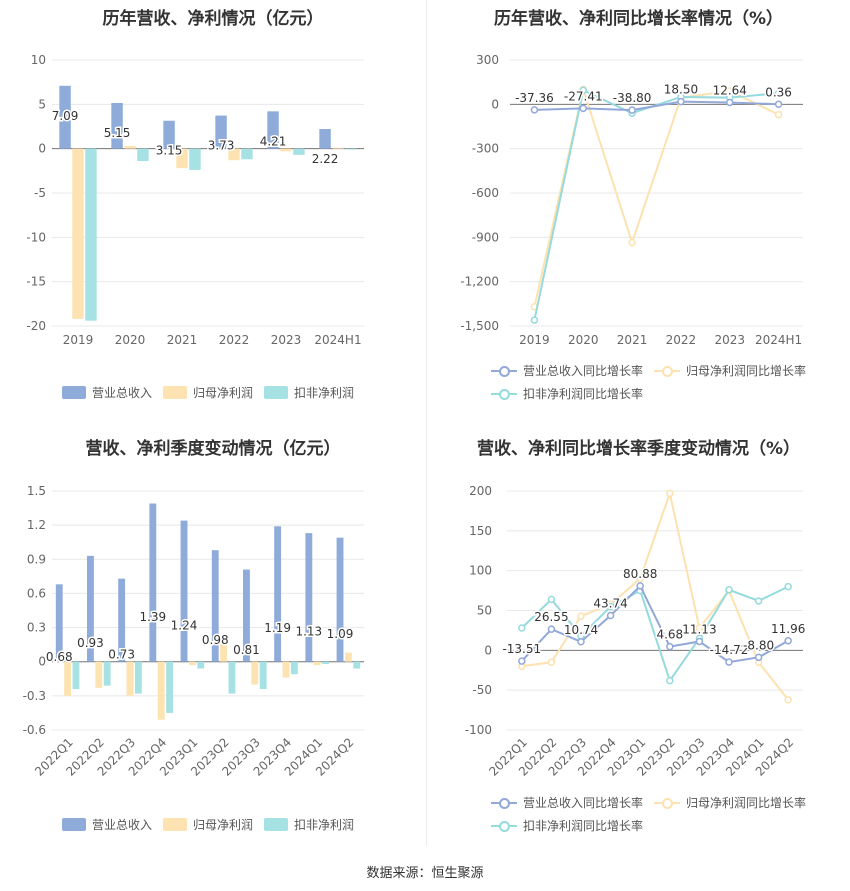 The width and height of the screenshot is (850, 891). What do you see at coordinates (482, 690) in the screenshot?
I see `y-tick-label: -50` at bounding box center [482, 690].